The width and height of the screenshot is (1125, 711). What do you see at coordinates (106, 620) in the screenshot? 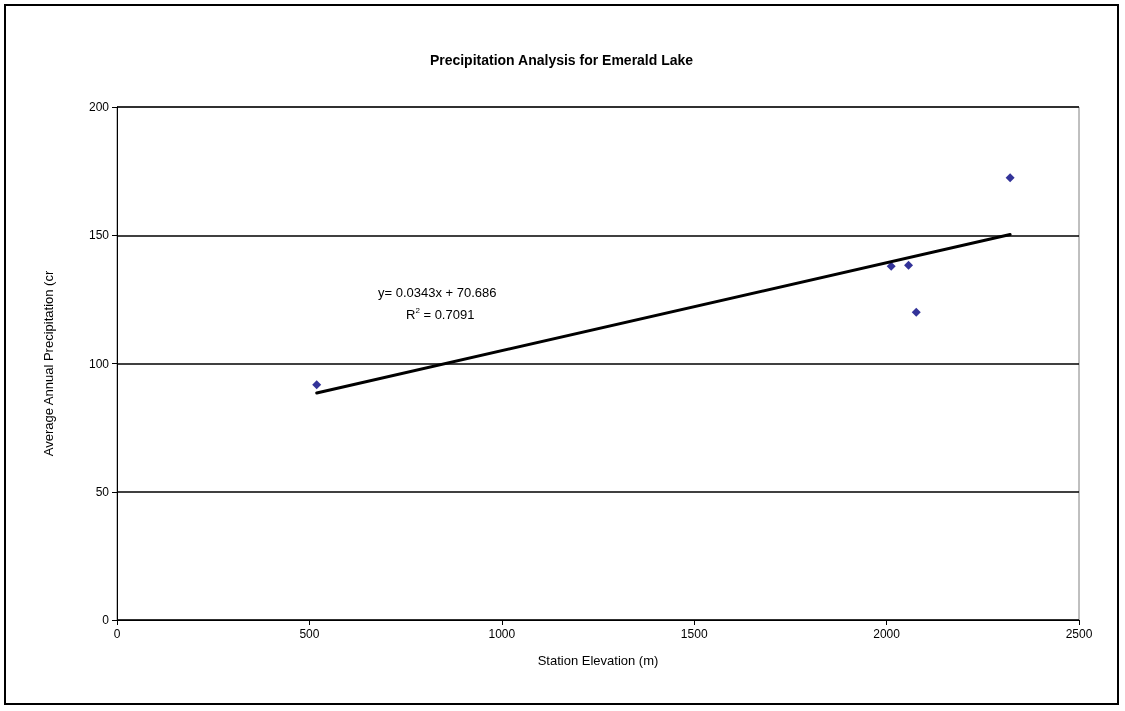
I see `y-tick-label: 0` at bounding box center [106, 620].